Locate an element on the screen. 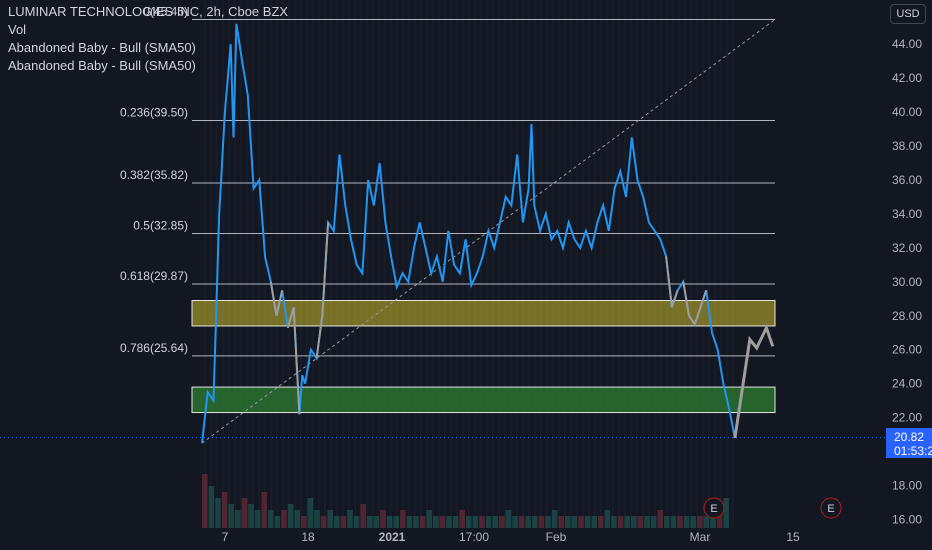 Image resolution: width=932 pixels, height=550 pixels. indicator-abandoned-baby-2: Abandoned Baby - Bull (SMA50) is located at coordinates (102, 65).